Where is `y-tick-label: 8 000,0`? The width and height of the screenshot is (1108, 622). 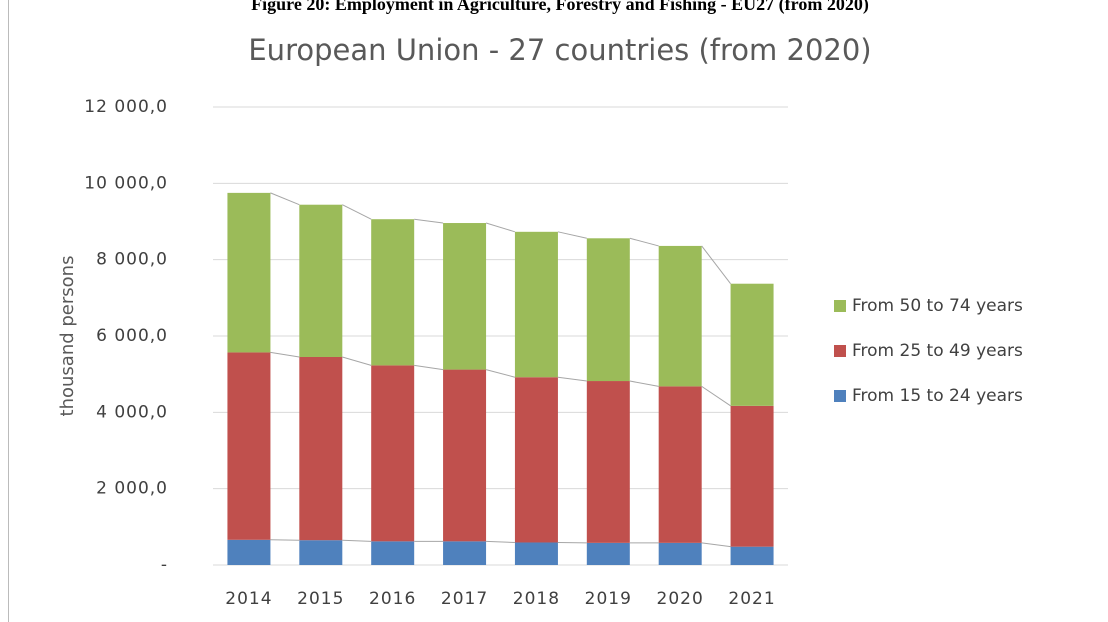
y-tick-label: 8 000,0 is located at coordinates (132, 260).